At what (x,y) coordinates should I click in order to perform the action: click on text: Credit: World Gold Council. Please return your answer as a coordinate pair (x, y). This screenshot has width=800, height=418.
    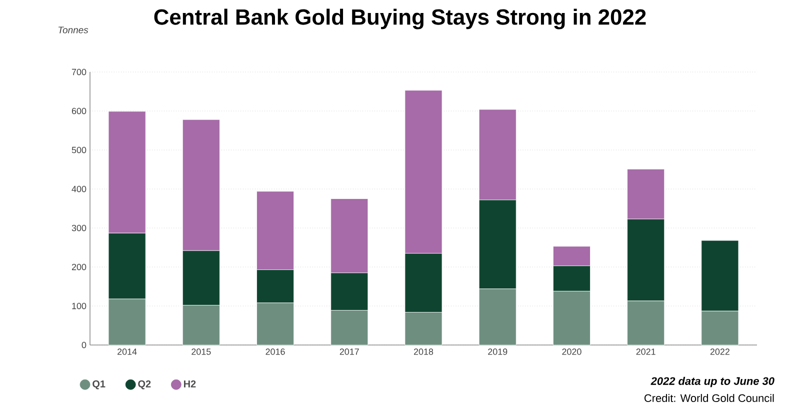
    Looking at the image, I should click on (709, 398).